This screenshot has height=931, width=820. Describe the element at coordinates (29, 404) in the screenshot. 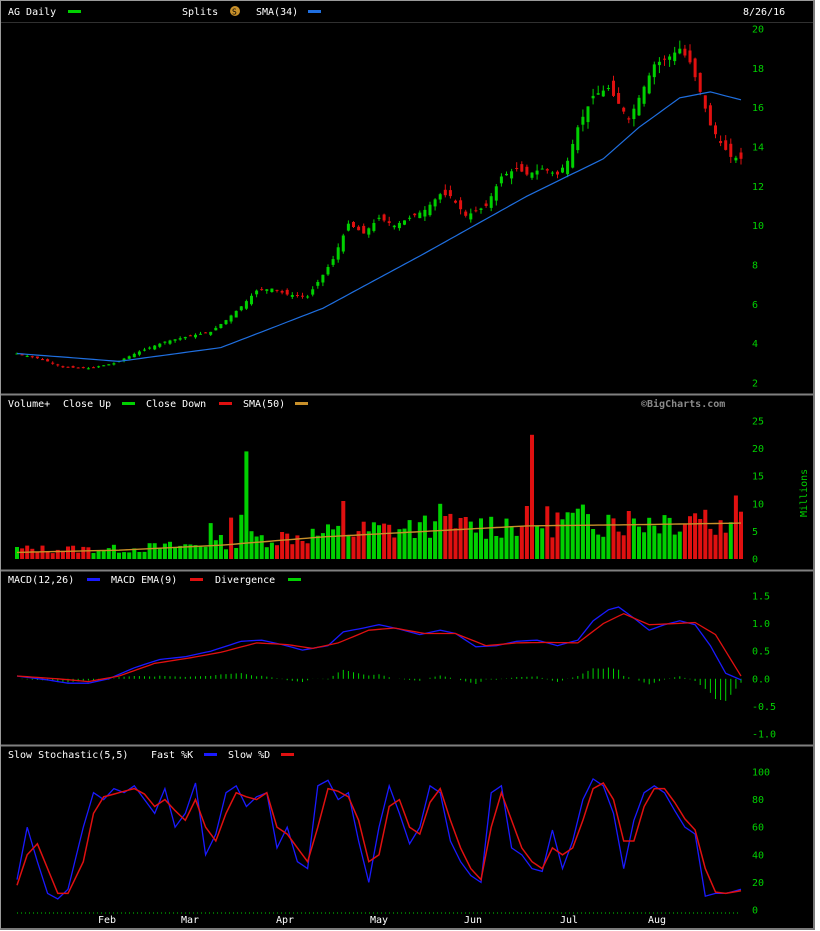

I see `volume-title: Volume+` at that location.